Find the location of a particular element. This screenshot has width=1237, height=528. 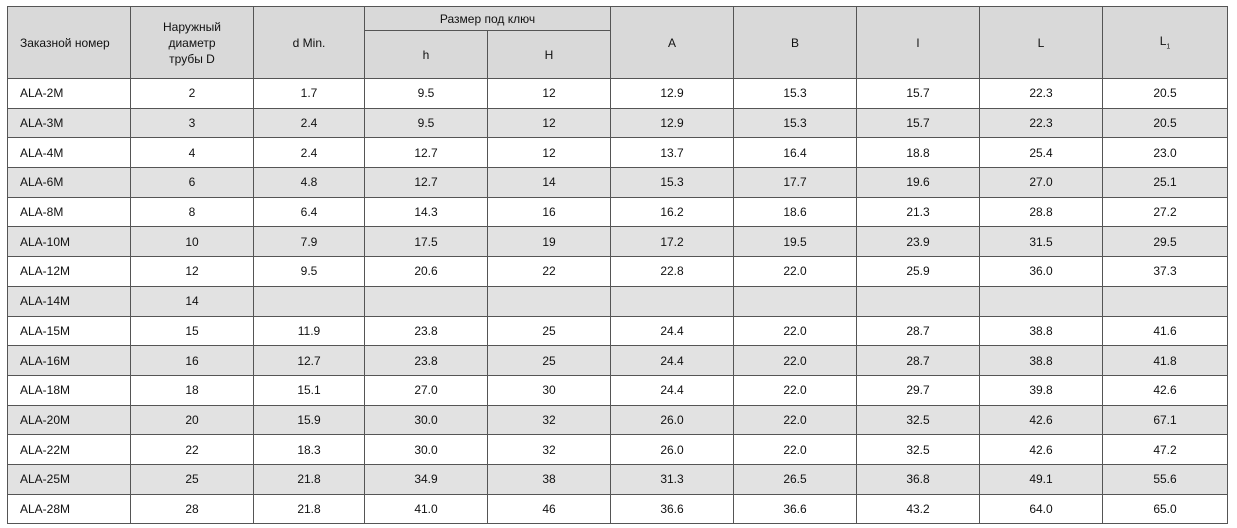

header-cell: H is located at coordinates (549, 54).